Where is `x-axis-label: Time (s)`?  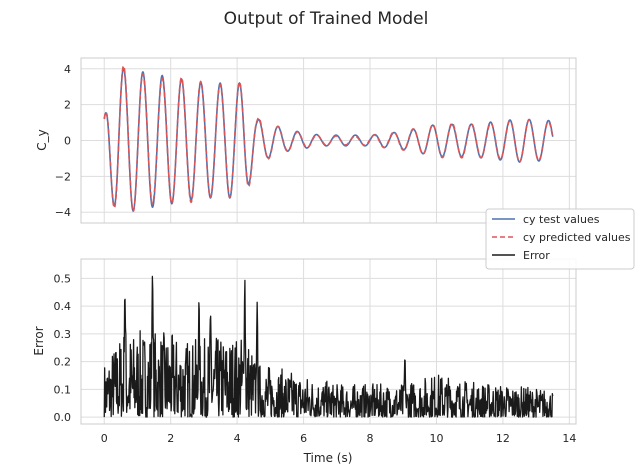 x-axis-label: Time (s) is located at coordinates (328, 458).